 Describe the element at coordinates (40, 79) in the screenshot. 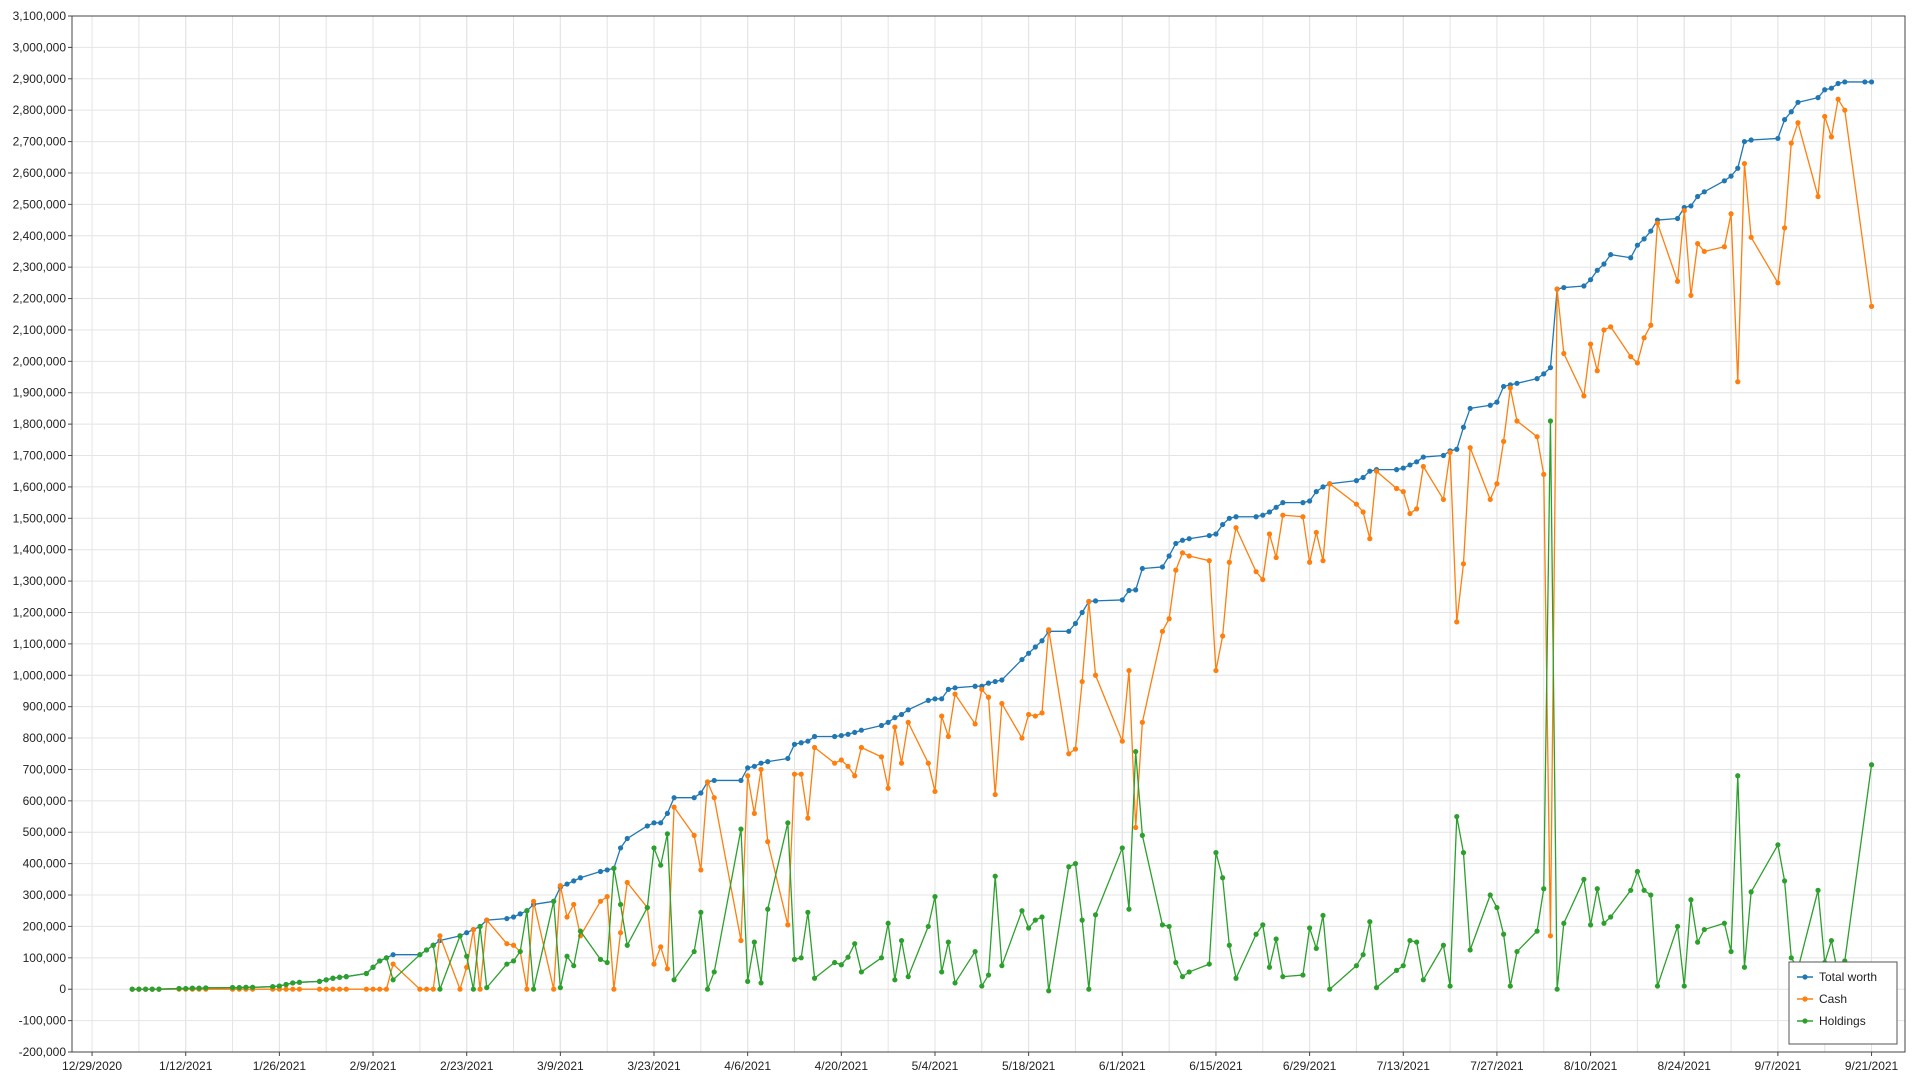

I see `y-tick-label: 2,900,000` at that location.